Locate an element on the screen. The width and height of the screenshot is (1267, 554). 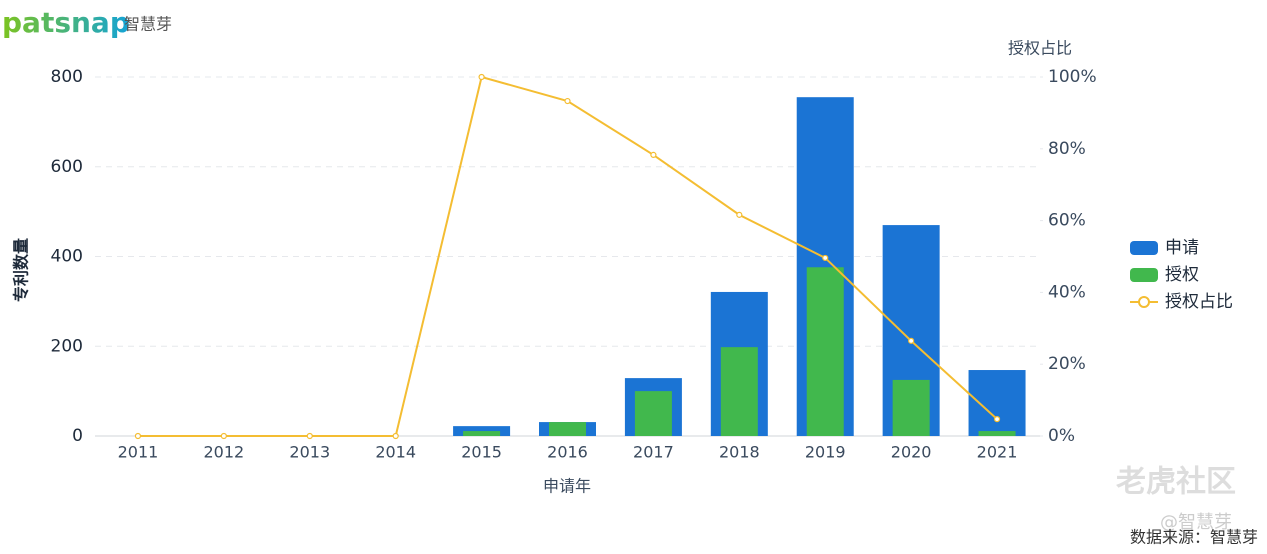
x-tick-label: 2016 is located at coordinates (567, 452).